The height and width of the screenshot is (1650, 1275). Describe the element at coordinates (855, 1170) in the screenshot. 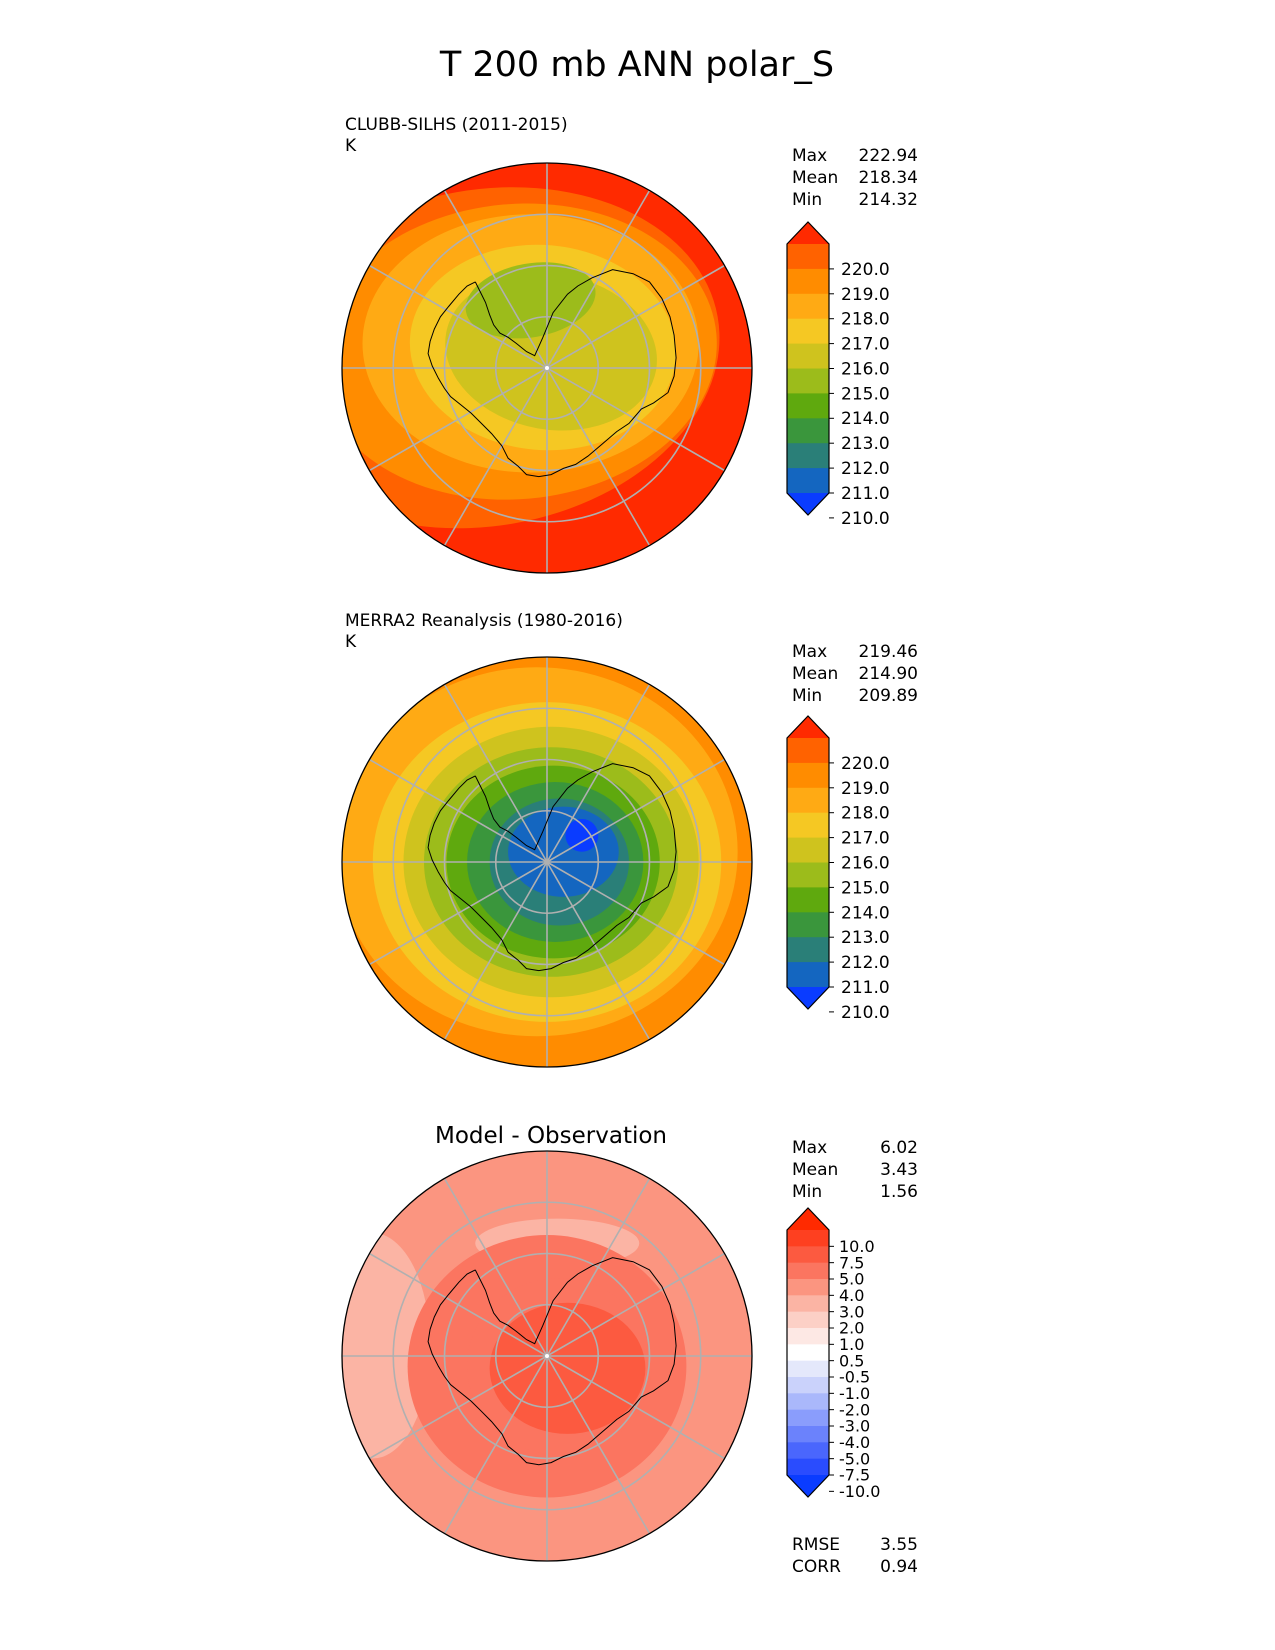

I see `panel-3-stats: Max 6.02 Mean 3.43 Min 1.56` at that location.